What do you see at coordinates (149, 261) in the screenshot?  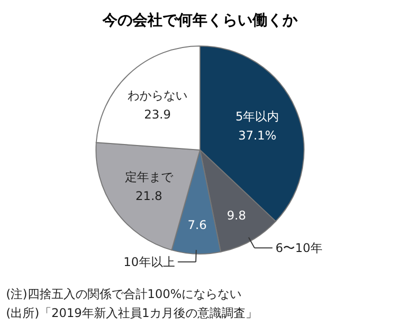 I see `slice-label: 10年以上` at bounding box center [149, 261].